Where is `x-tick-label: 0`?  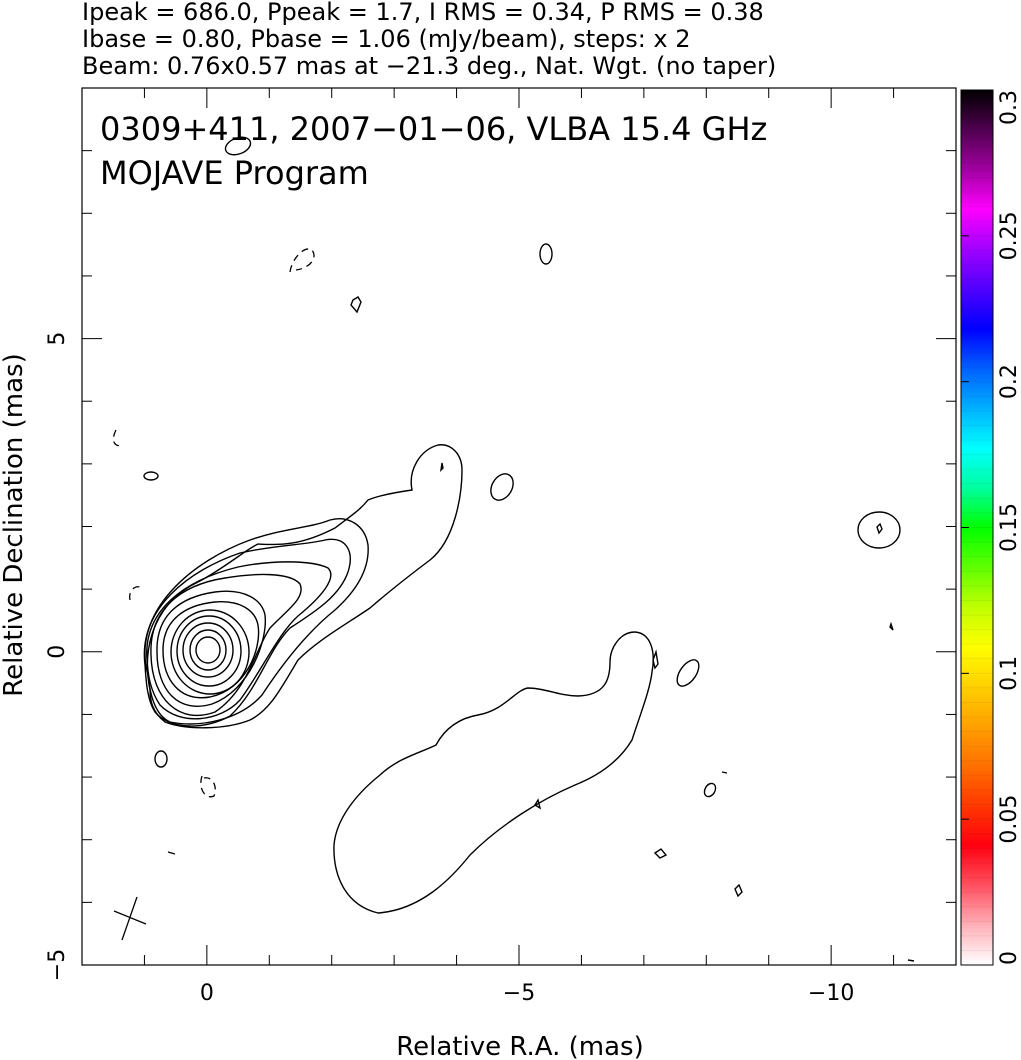 x-tick-label: 0 is located at coordinates (207, 993).